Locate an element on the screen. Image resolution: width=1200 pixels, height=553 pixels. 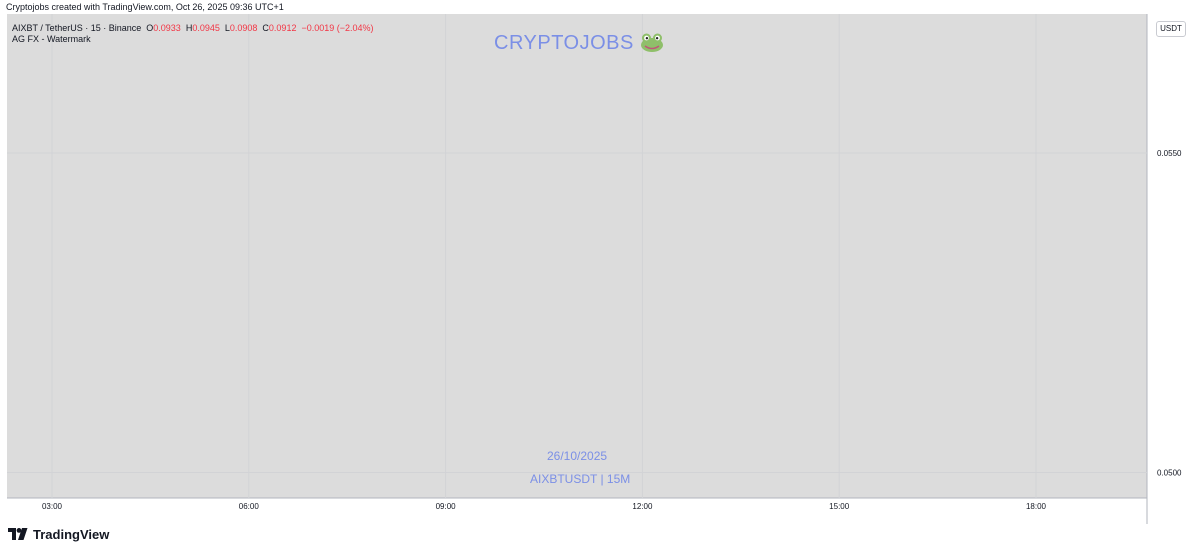
x-tick-label: 06:00 is located at coordinates (249, 506).